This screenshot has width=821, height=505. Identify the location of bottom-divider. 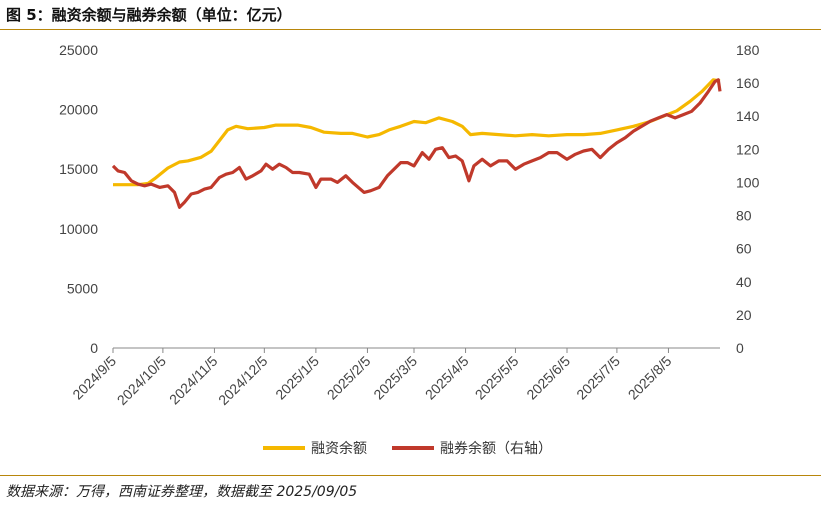
(410, 475).